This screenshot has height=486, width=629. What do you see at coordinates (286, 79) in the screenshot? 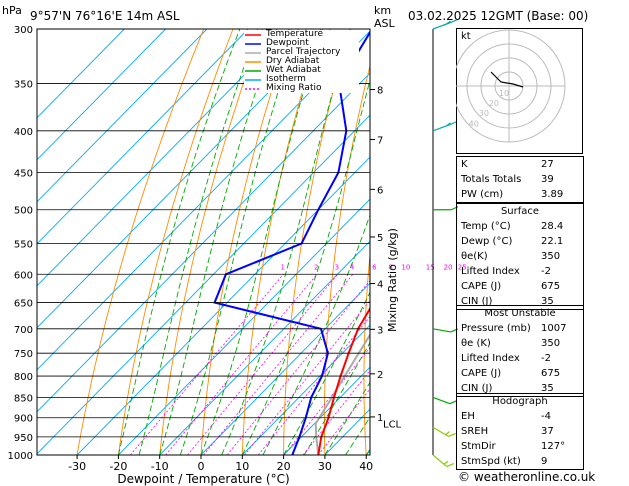
I see `legend-label: Isotherm` at bounding box center [286, 79].